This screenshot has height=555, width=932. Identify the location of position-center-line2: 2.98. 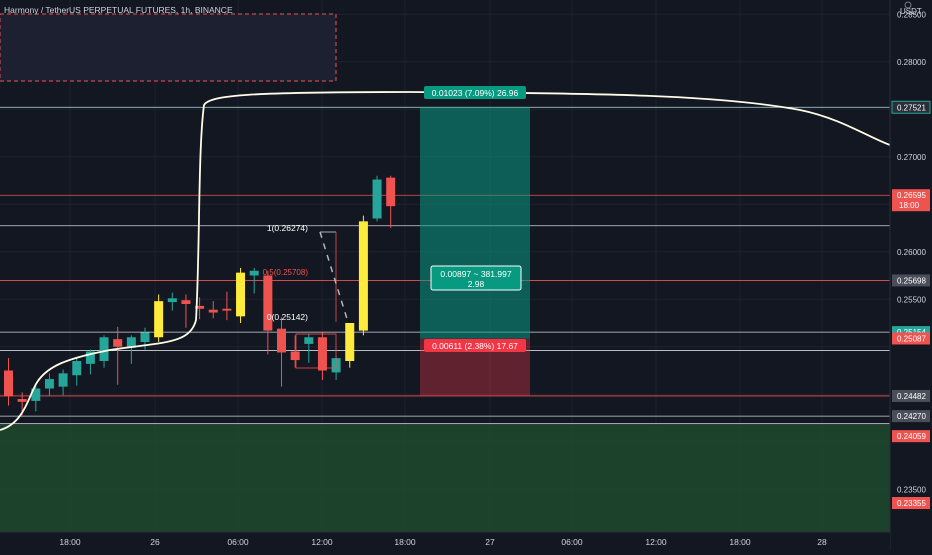
(476, 284).